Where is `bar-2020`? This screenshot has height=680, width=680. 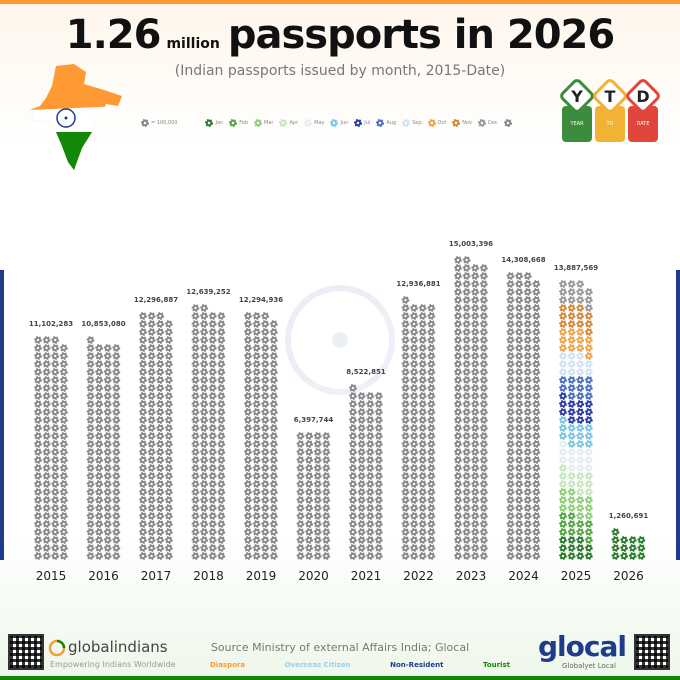 bar-2020 is located at coordinates (313, 496).